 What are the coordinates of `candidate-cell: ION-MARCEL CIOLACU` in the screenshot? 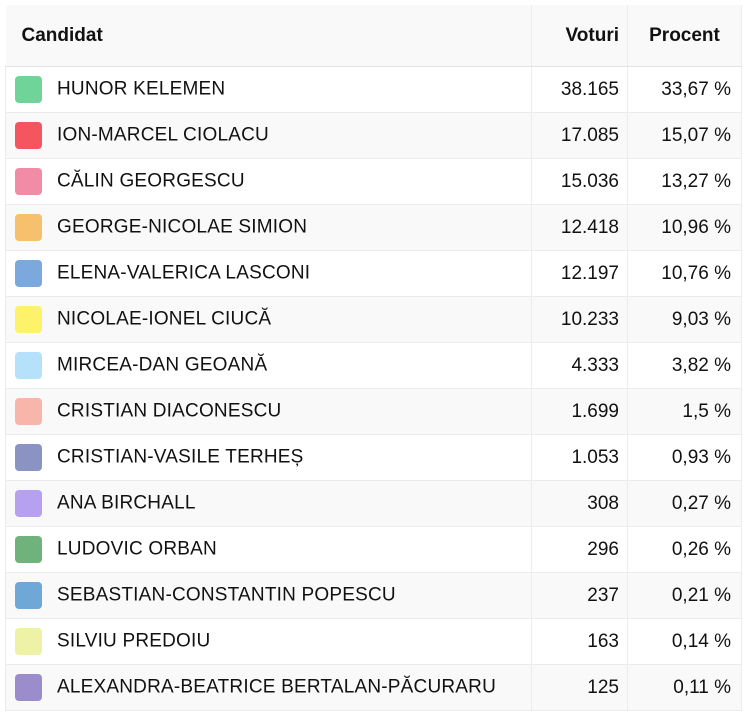 It's located at (268, 135).